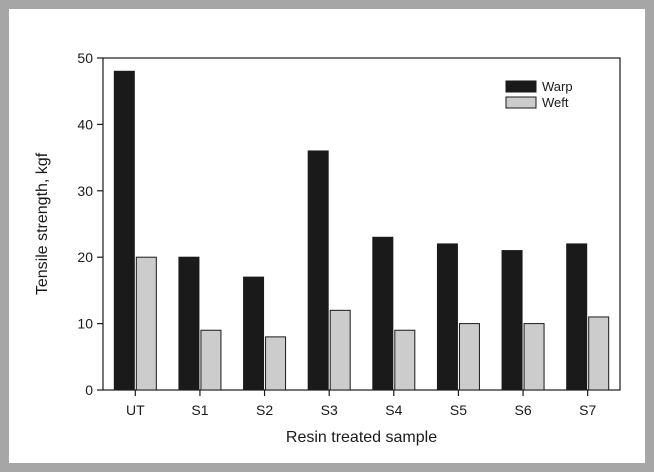 The width and height of the screenshot is (654, 472). What do you see at coordinates (85, 58) in the screenshot?
I see `y-tick-label-50: 50` at bounding box center [85, 58].